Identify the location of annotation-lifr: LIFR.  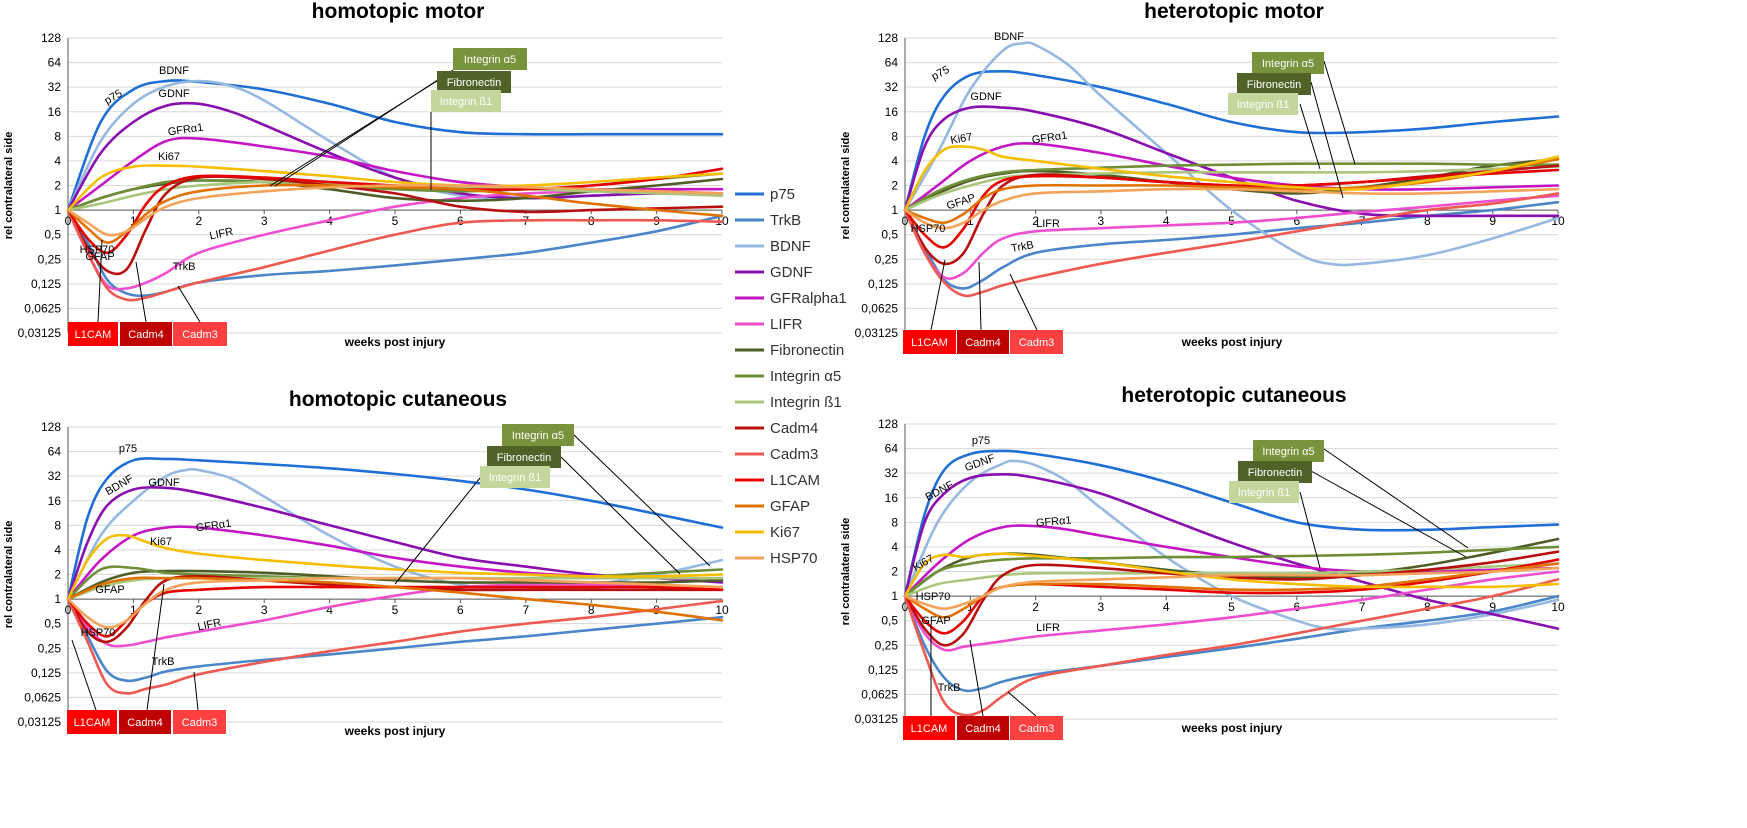
(1048, 224).